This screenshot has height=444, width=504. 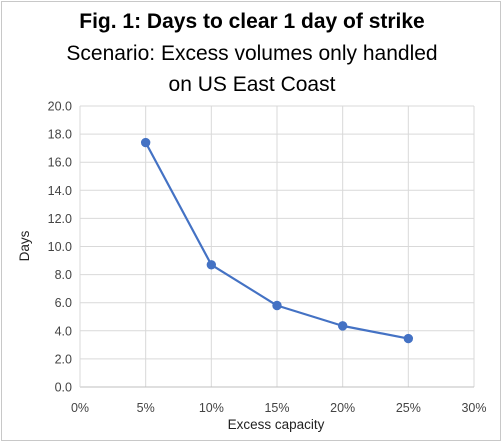 What do you see at coordinates (63, 275) in the screenshot?
I see `y-tick-label: 8.0` at bounding box center [63, 275].